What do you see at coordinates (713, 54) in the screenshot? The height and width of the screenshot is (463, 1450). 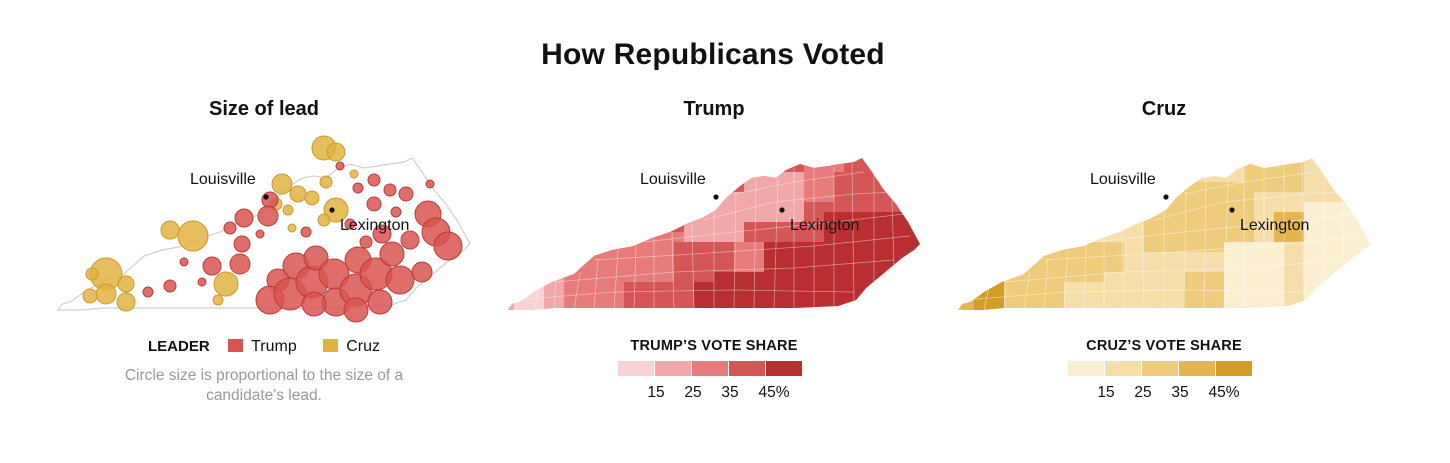 I see `page-title: How Republicans Voted` at bounding box center [713, 54].